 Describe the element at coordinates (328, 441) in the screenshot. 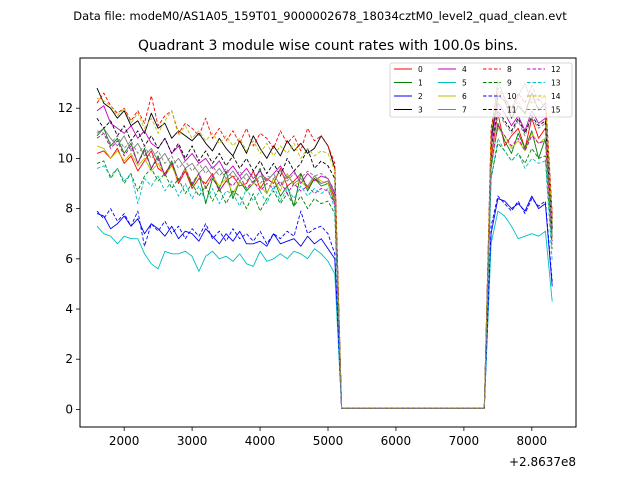

I see `x-tick-label: 5000` at that location.